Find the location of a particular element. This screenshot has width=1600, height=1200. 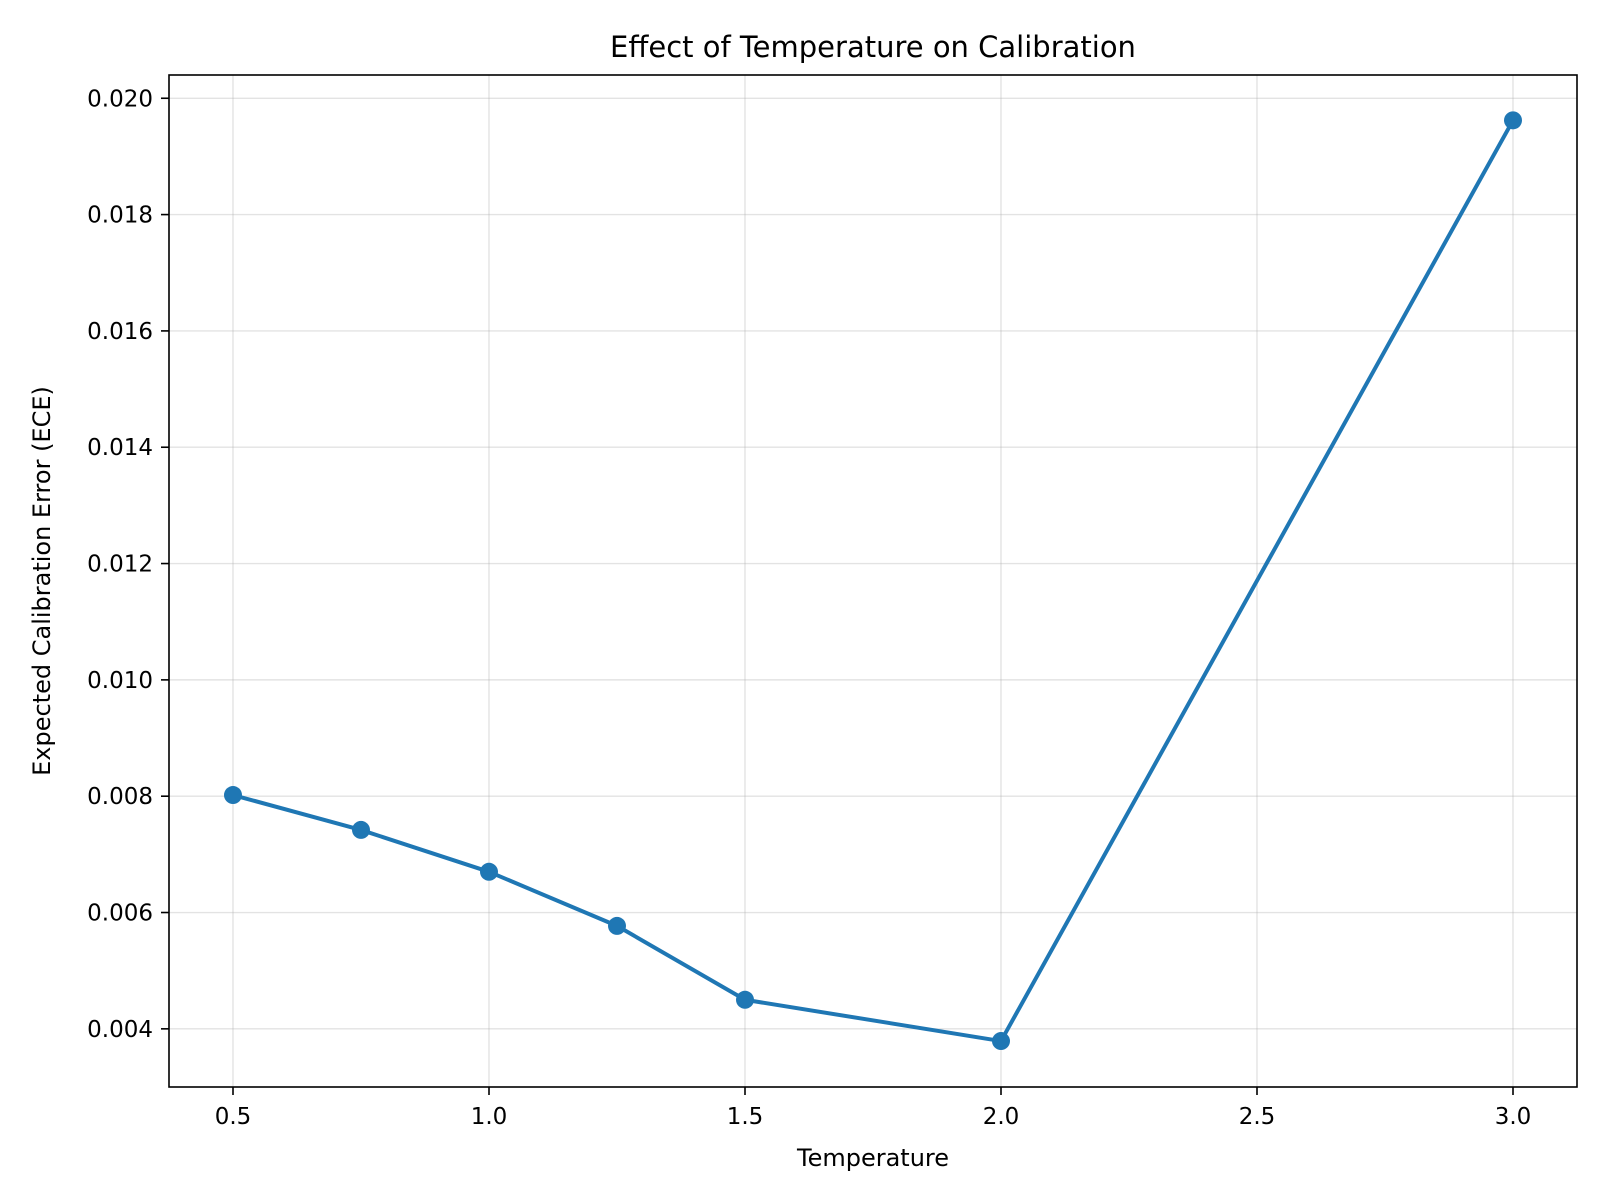

chart-title: Effect of Temperature on Calibration is located at coordinates (873, 47).